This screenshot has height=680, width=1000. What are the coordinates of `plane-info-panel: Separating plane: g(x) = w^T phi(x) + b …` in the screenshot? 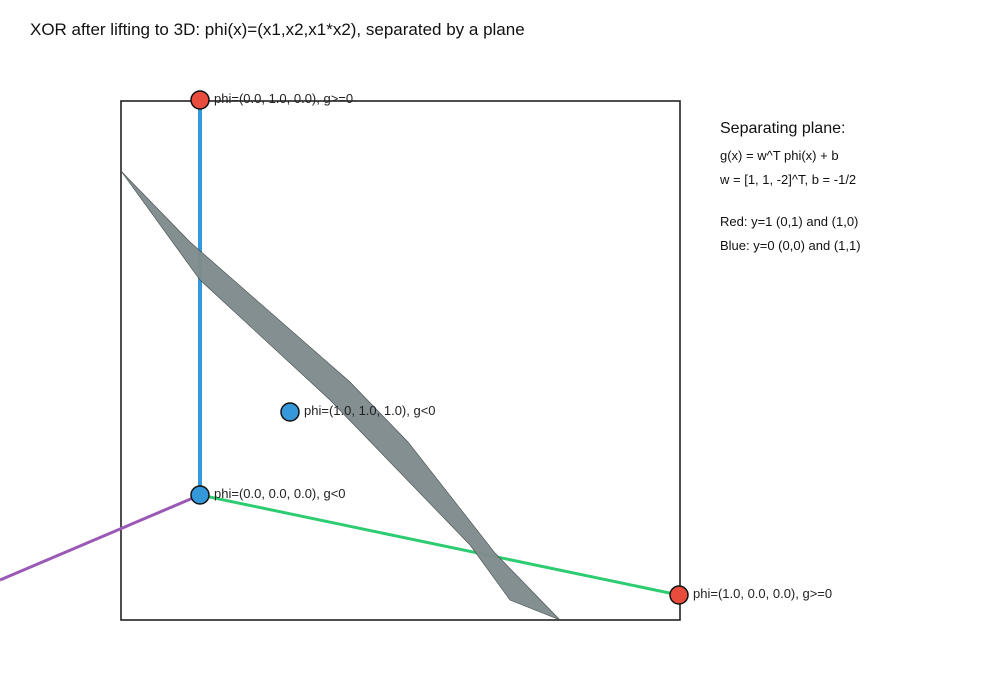 It's located at (855, 191).